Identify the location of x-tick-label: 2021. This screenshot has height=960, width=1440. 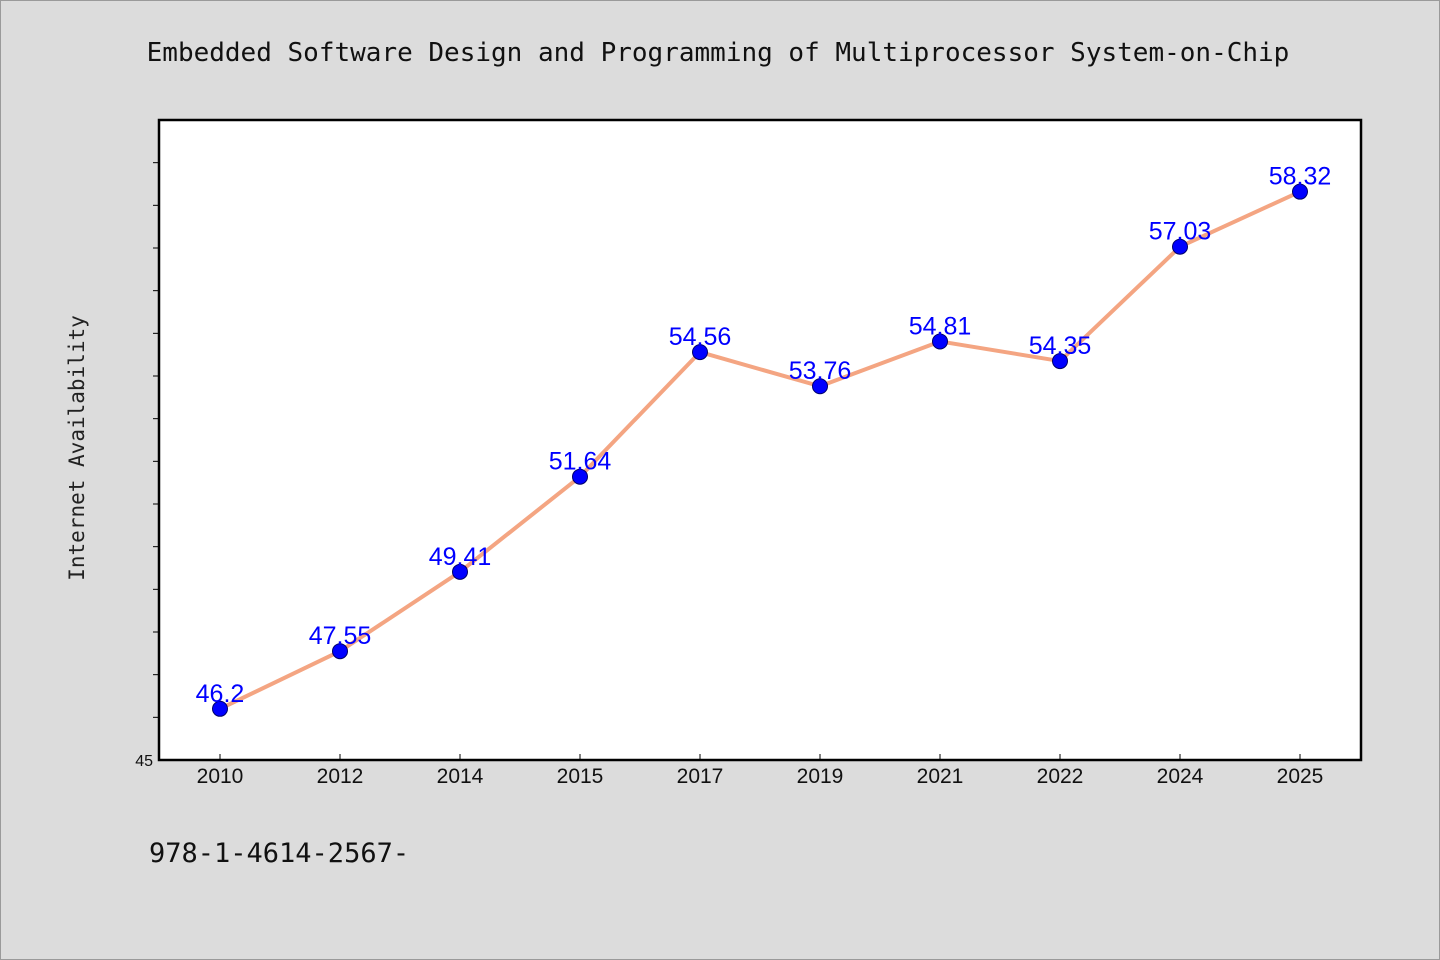
(940, 776).